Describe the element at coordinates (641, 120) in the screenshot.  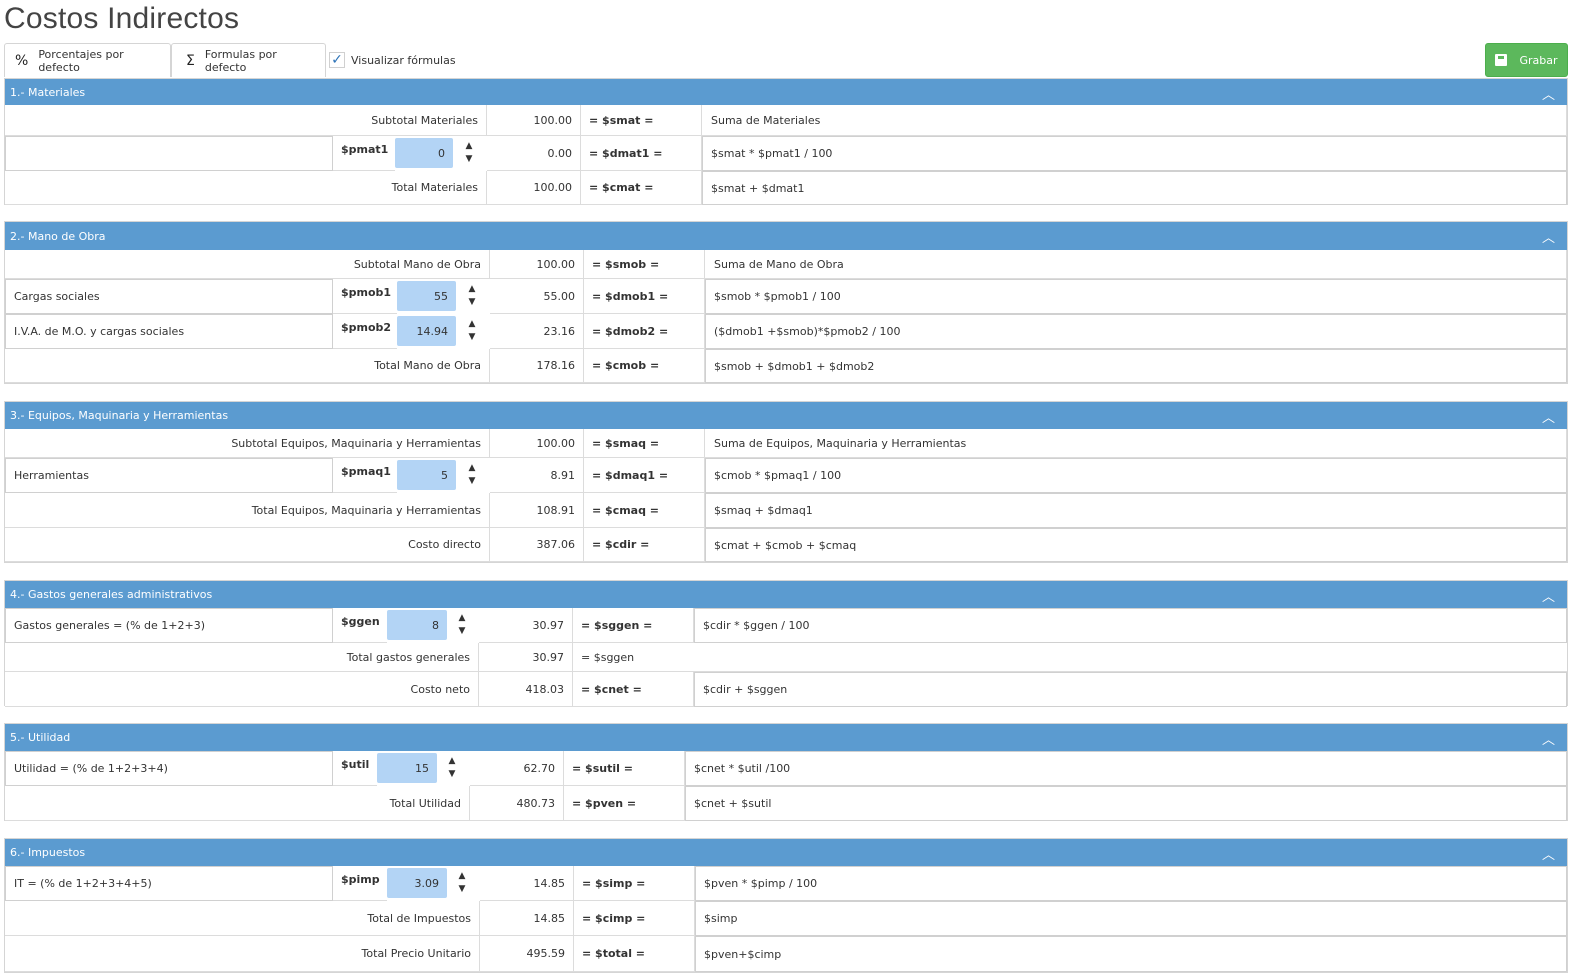
I see `row-variable: = $smat =` at that location.